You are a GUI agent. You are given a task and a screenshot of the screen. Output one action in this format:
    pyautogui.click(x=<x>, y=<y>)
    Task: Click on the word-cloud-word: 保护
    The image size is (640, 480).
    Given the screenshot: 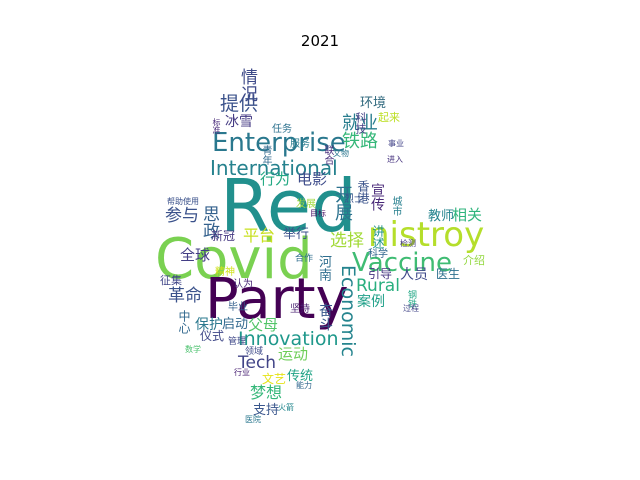 What is the action you would take?
    pyautogui.click(x=209, y=325)
    